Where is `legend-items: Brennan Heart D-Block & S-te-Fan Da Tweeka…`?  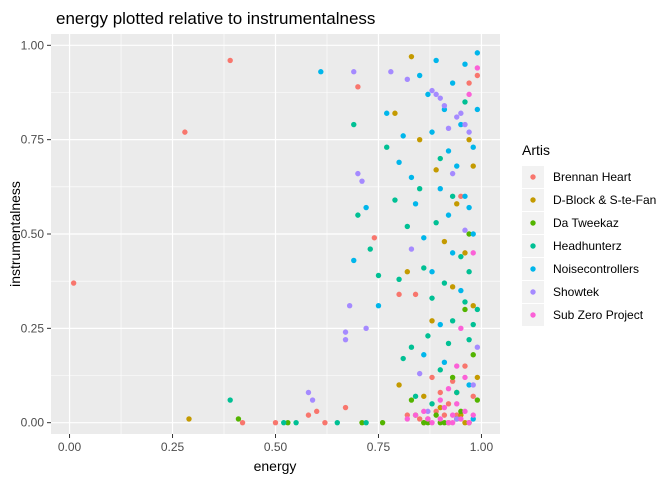
legend-items: Brennan Heart D-Block & S-te-Fan Da Tweeka… is located at coordinates (589, 246).